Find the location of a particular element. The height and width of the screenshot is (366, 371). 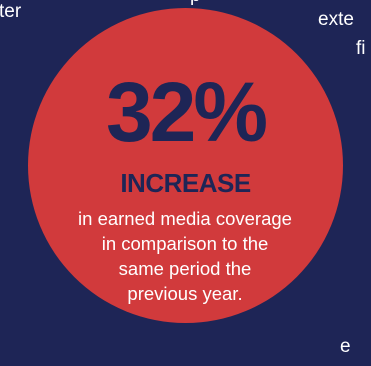

background-text-fragment-top-mid: p is located at coordinates (195, 2).